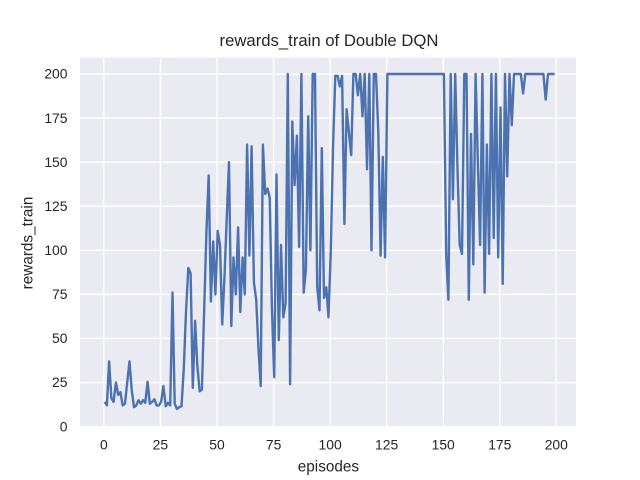  Describe the element at coordinates (329, 40) in the screenshot. I see `svg-text: rewards_train of Double DQN` at that location.